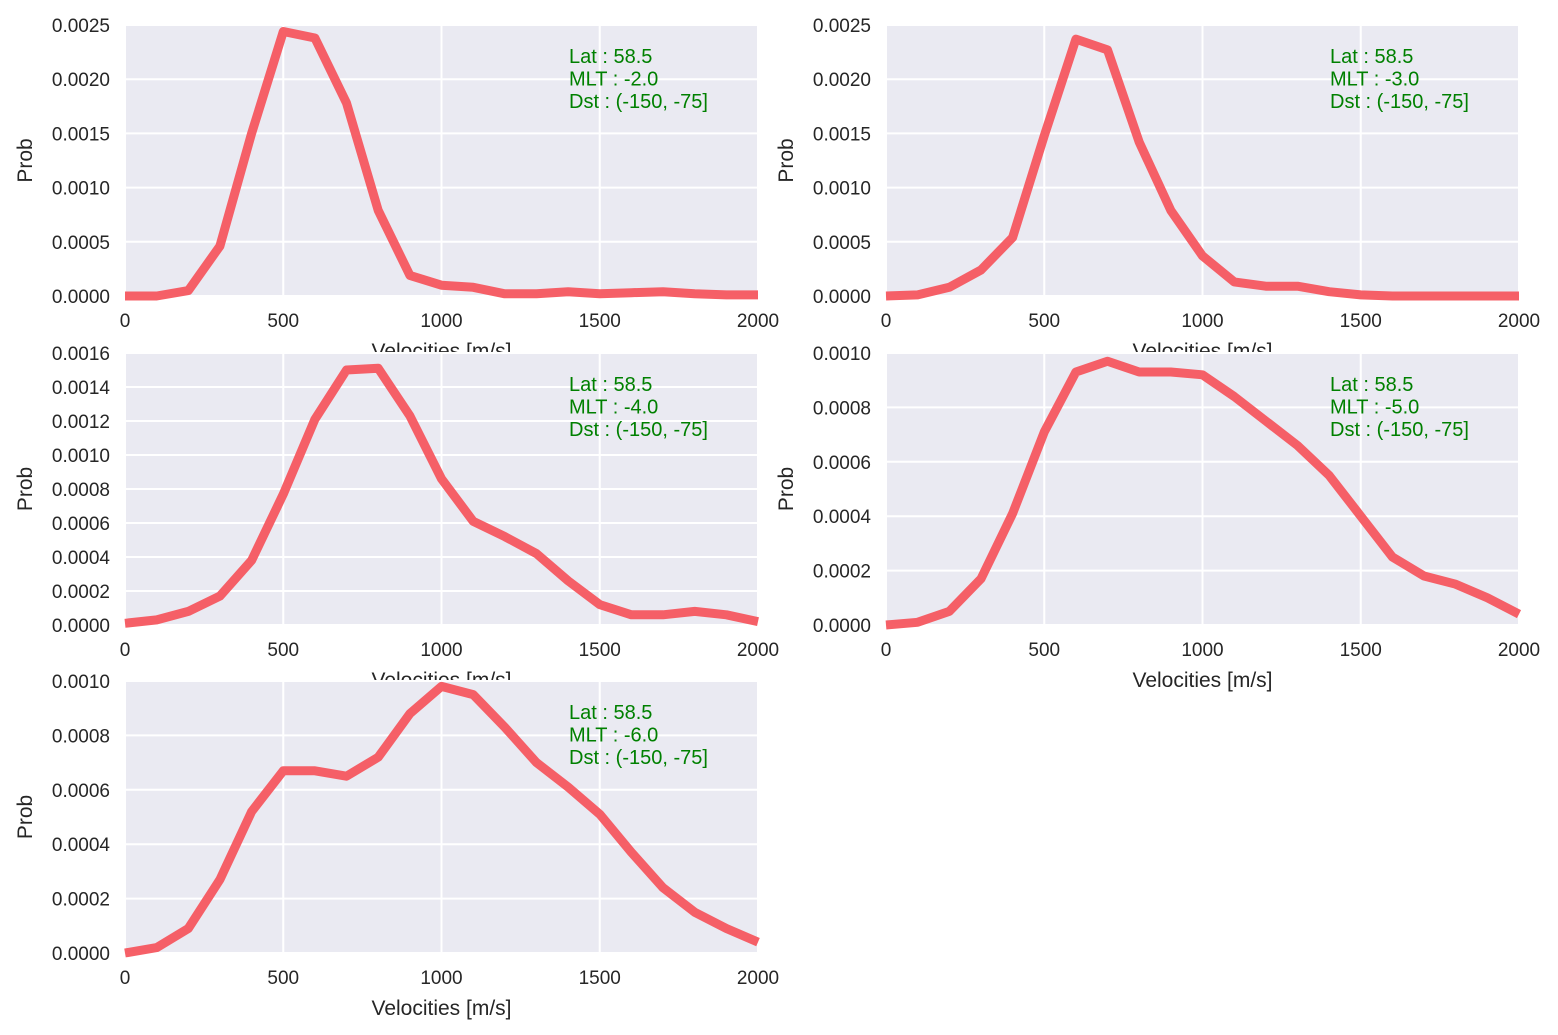 This screenshot has width=1558, height=1035. I want to click on y-tick-label: 0.0016, so click(81, 354).